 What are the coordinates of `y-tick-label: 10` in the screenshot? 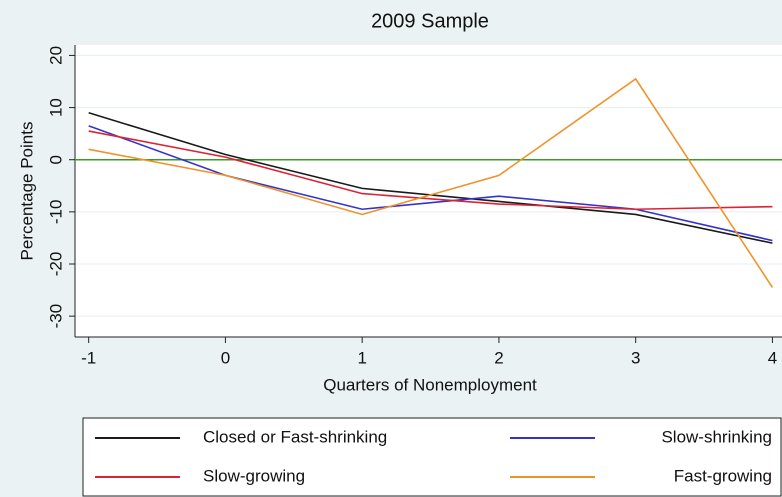 It's located at (55, 107).